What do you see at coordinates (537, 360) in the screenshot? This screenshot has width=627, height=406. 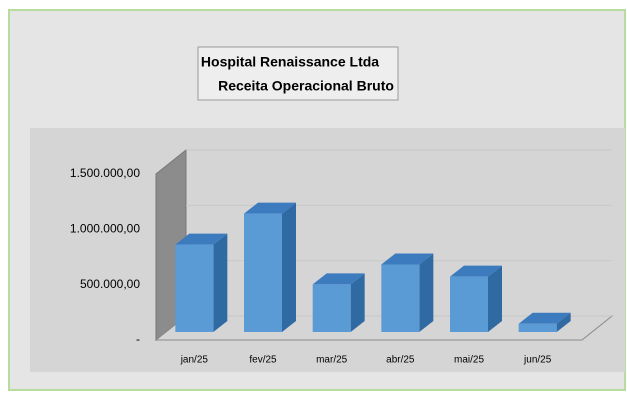 I see `x-tick-label: jun/25` at bounding box center [537, 360].